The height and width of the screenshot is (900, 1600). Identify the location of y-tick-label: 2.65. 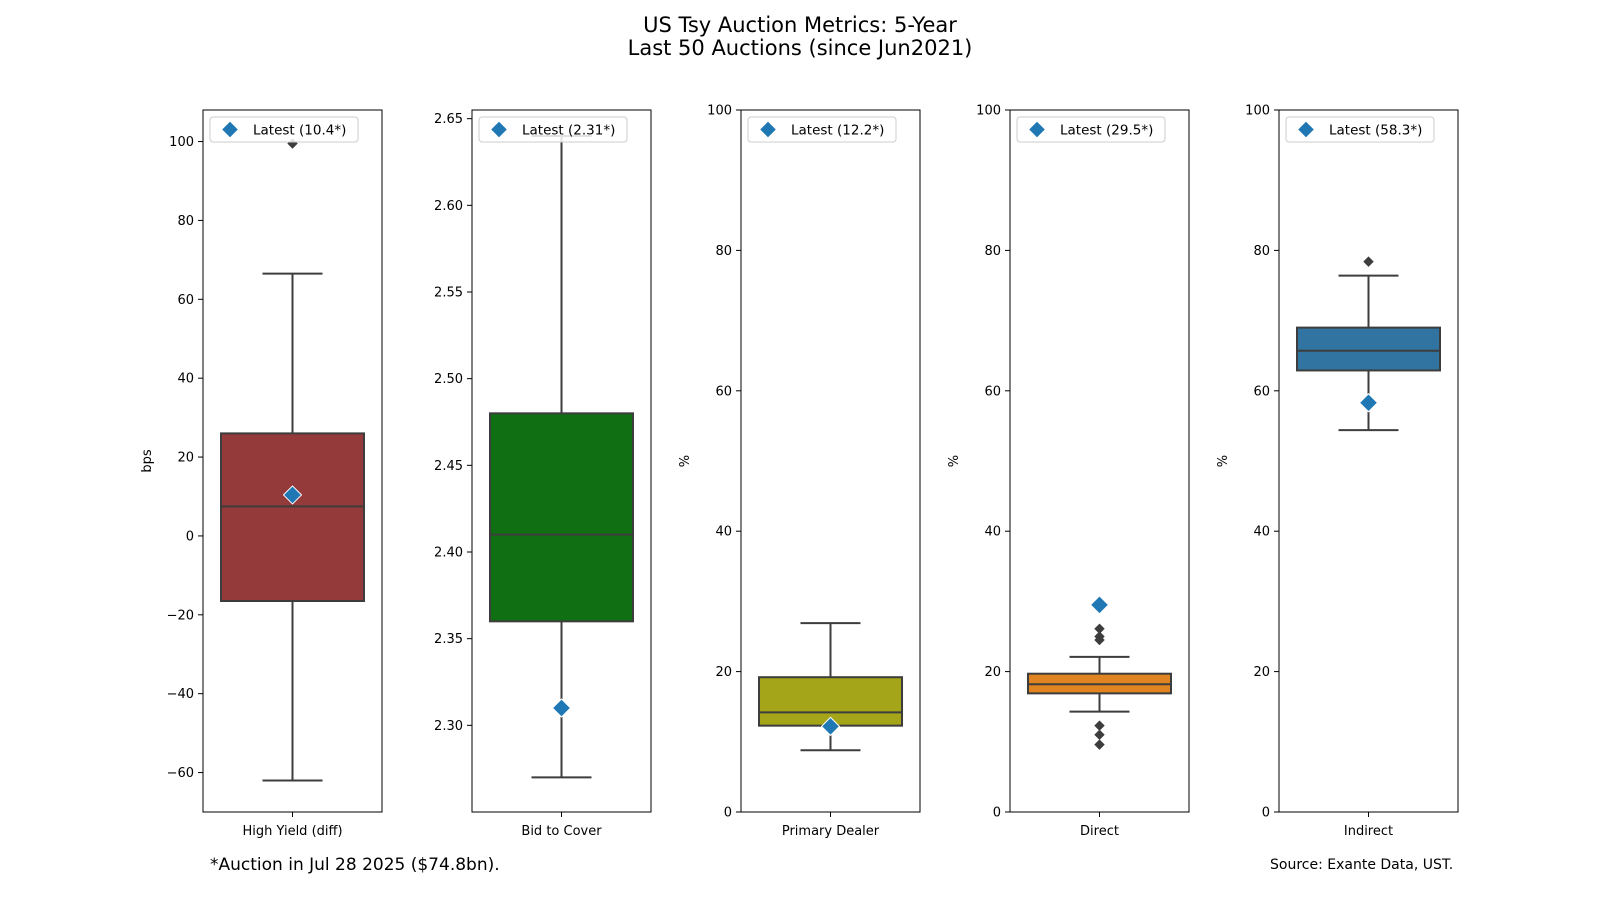
(448, 119).